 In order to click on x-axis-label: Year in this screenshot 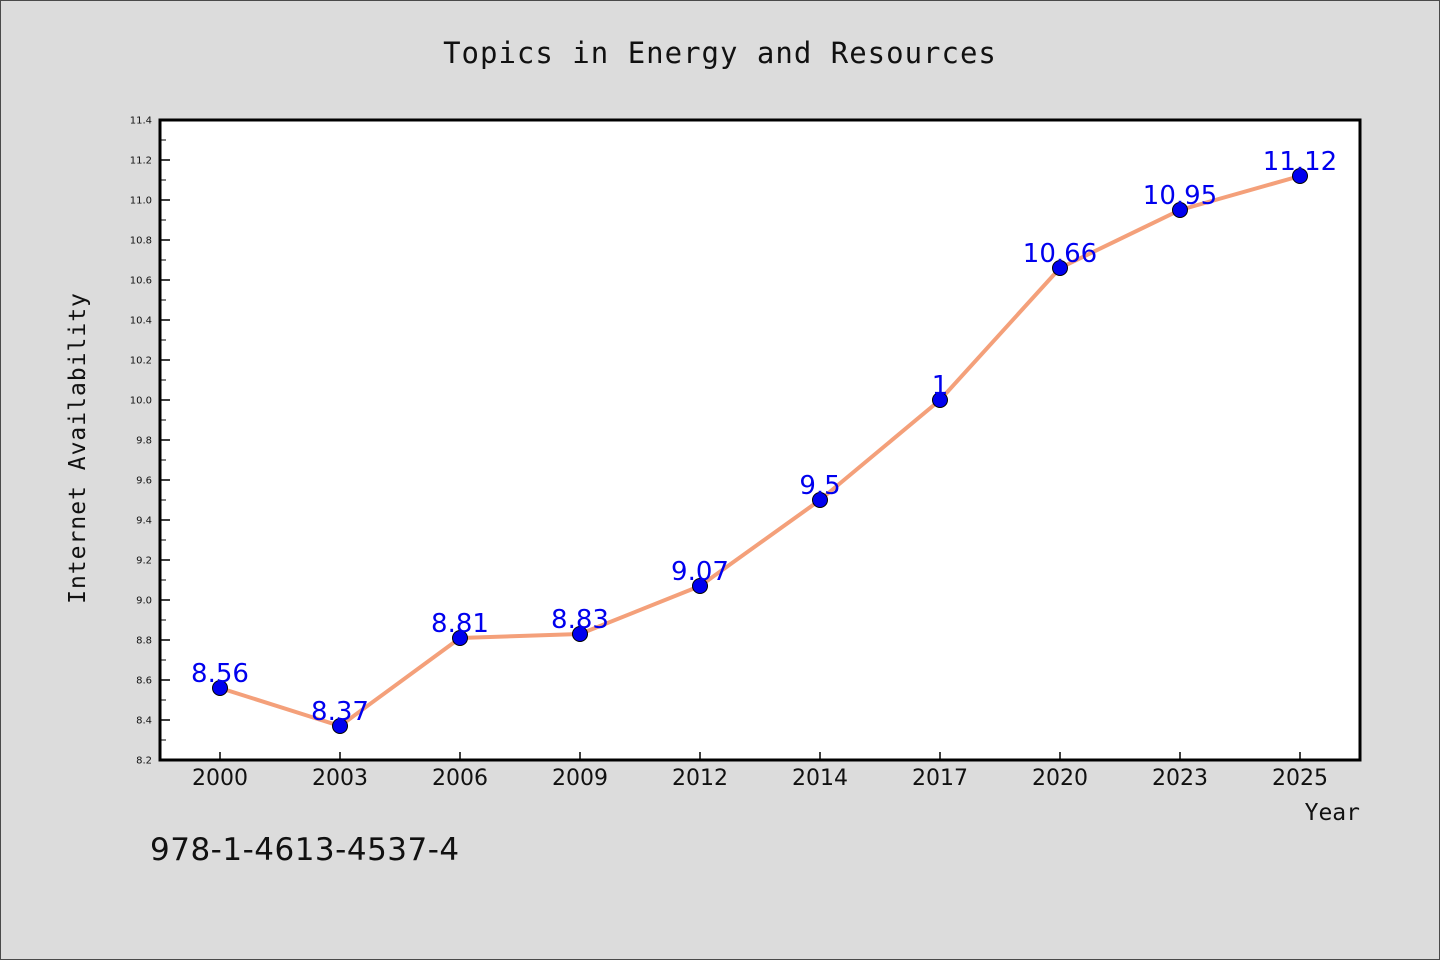, I will do `click(1332, 813)`.